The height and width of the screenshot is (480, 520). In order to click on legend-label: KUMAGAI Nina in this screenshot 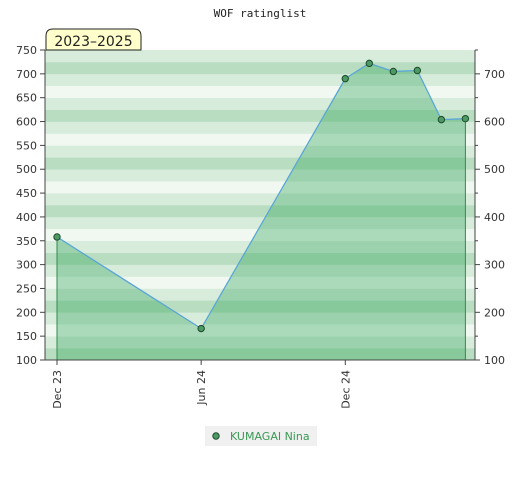, I will do `click(270, 436)`.